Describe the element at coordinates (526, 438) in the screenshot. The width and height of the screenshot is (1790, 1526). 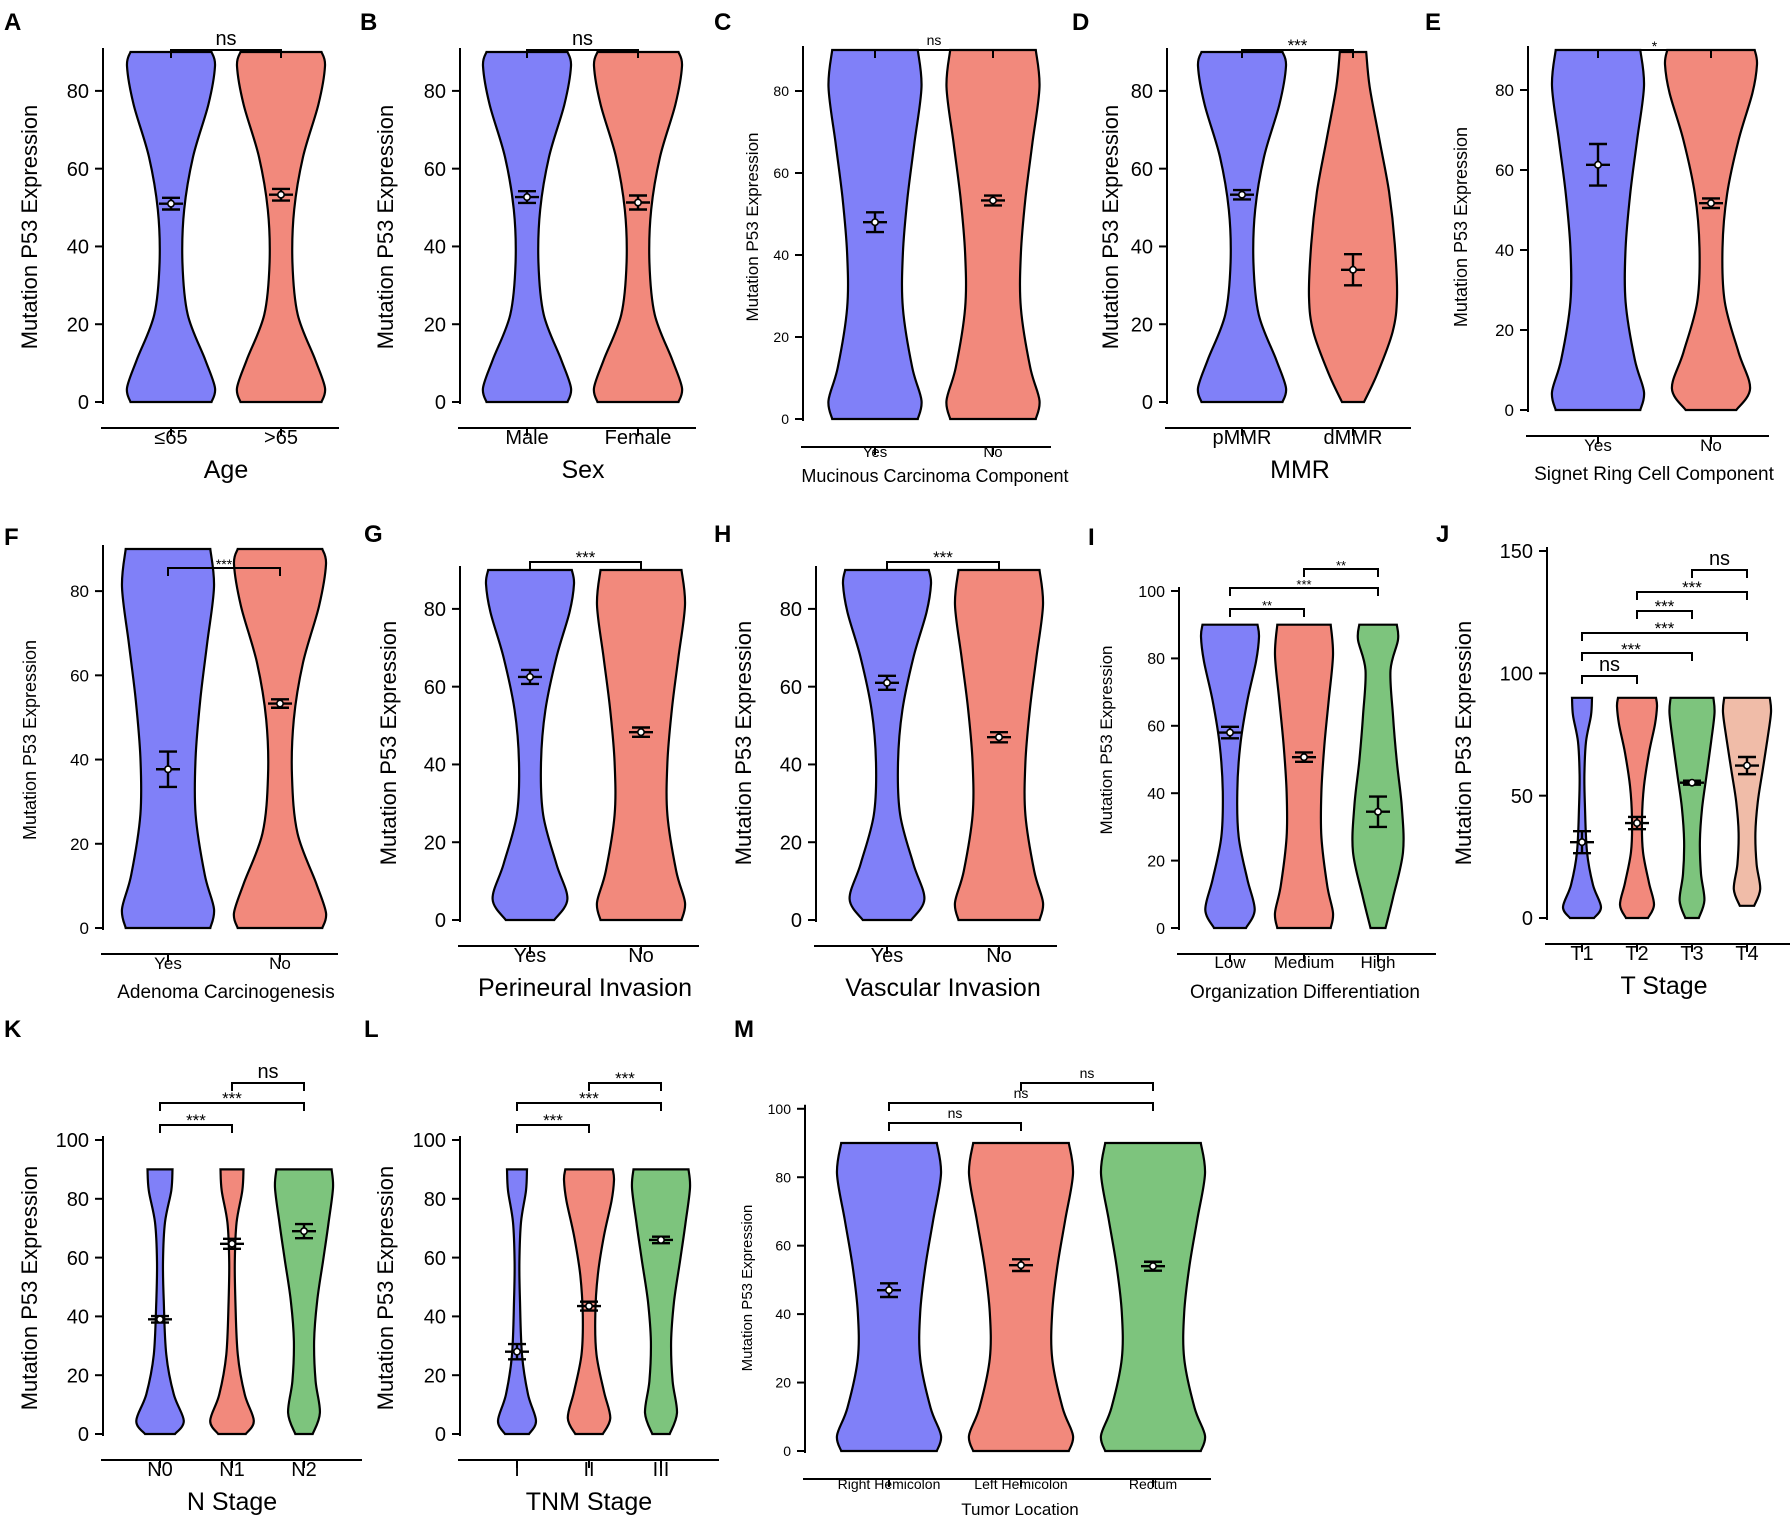
I see `x-tick-label: Male` at that location.